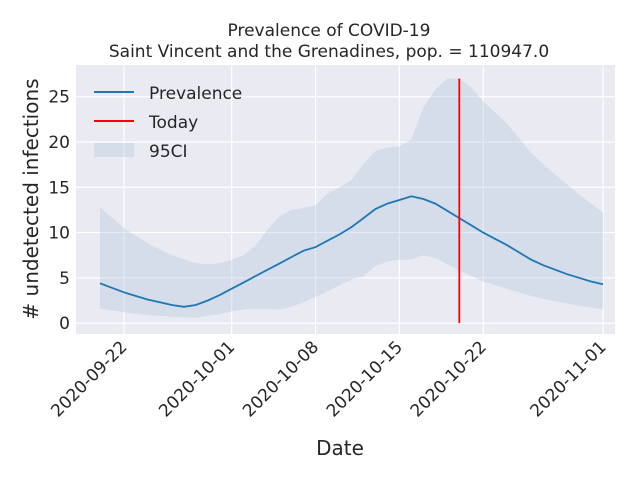  I want to click on y-tick-label: 5, so click(64, 279).